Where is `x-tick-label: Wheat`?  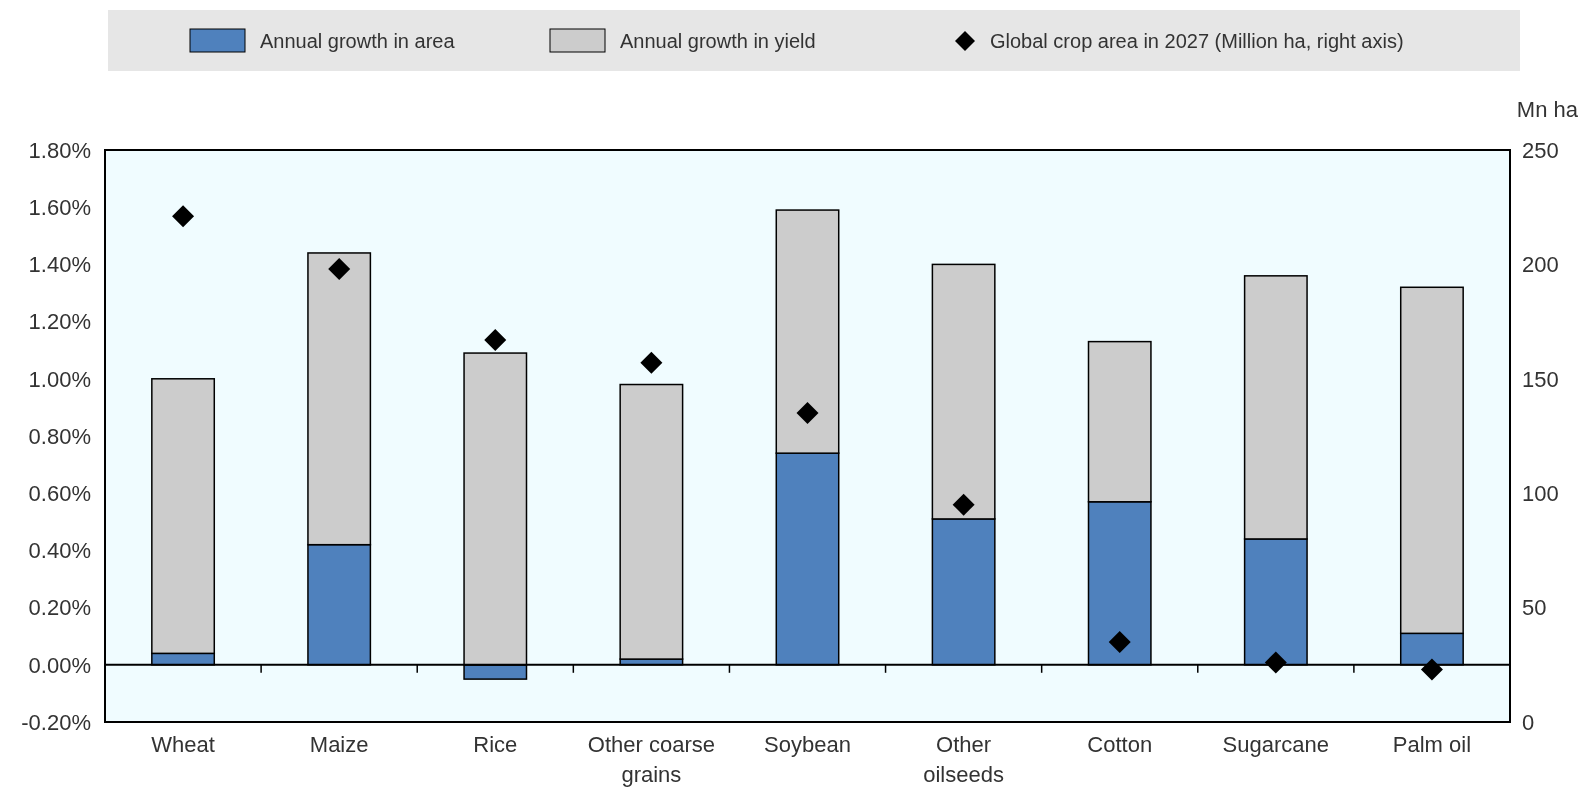
x-tick-label: Wheat is located at coordinates (183, 744).